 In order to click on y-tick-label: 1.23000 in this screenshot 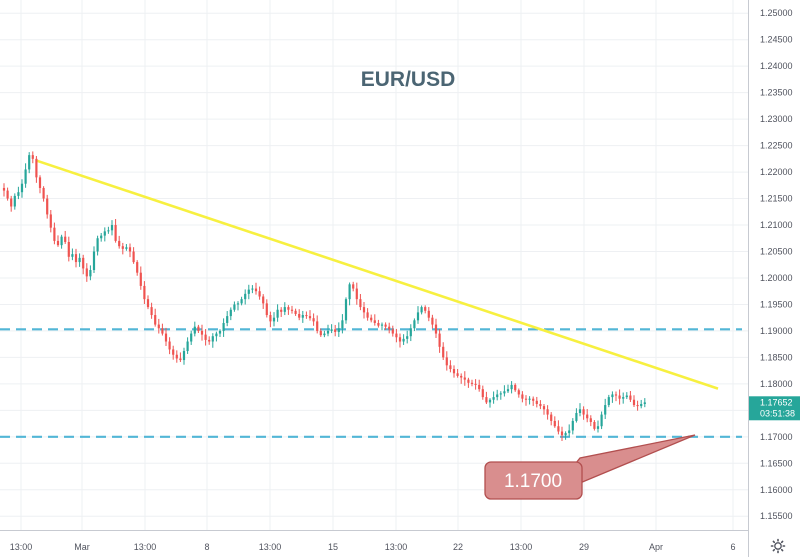, I will do `click(776, 119)`.